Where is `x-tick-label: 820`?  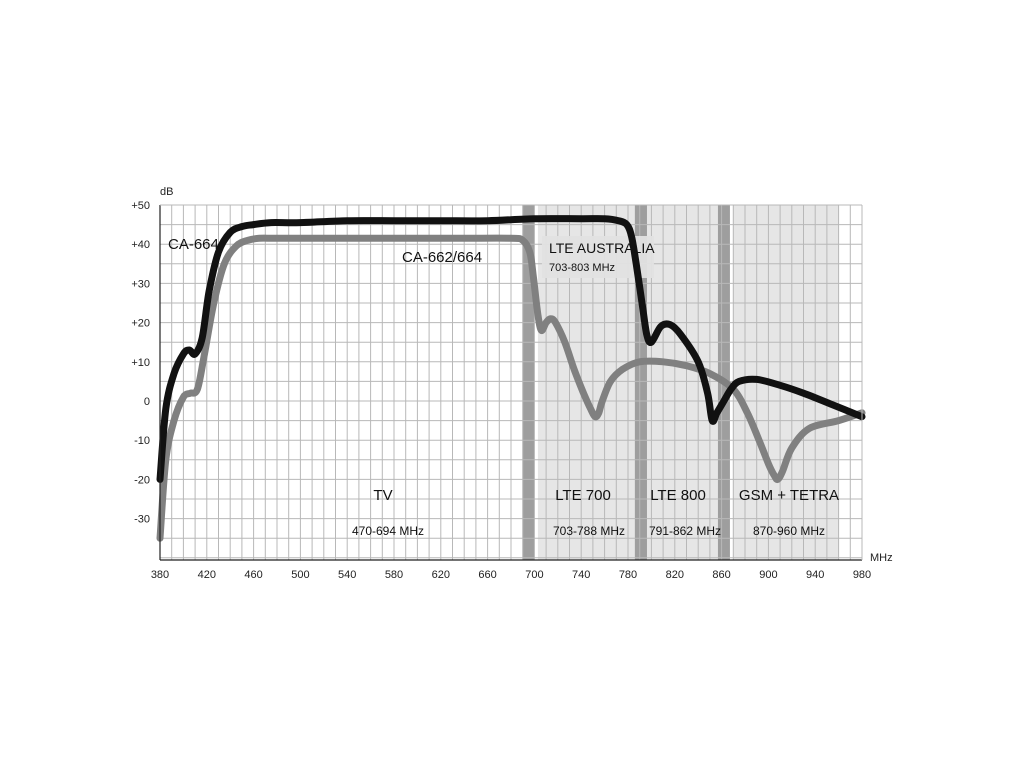
x-tick-label: 820 is located at coordinates (675, 575).